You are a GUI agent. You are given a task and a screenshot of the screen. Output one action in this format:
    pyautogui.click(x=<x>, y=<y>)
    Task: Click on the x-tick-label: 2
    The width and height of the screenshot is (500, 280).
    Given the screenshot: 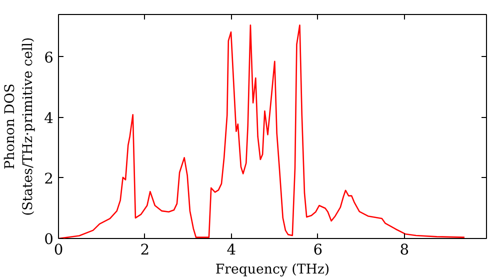 What is the action you would take?
    pyautogui.click(x=145, y=250)
    